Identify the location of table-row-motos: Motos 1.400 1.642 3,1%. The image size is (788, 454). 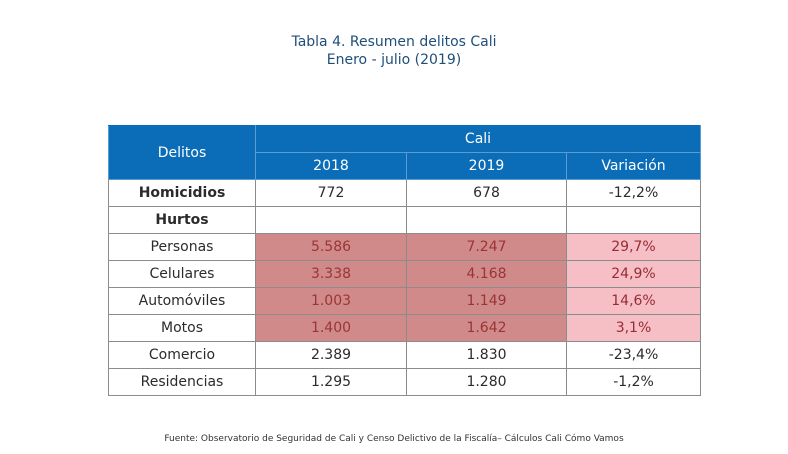
(404, 328).